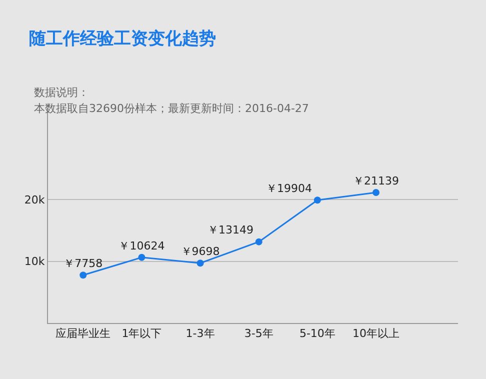 Image resolution: width=486 pixels, height=379 pixels. Describe the element at coordinates (142, 333) in the screenshot. I see `x-tick-label: 1年以下` at that location.